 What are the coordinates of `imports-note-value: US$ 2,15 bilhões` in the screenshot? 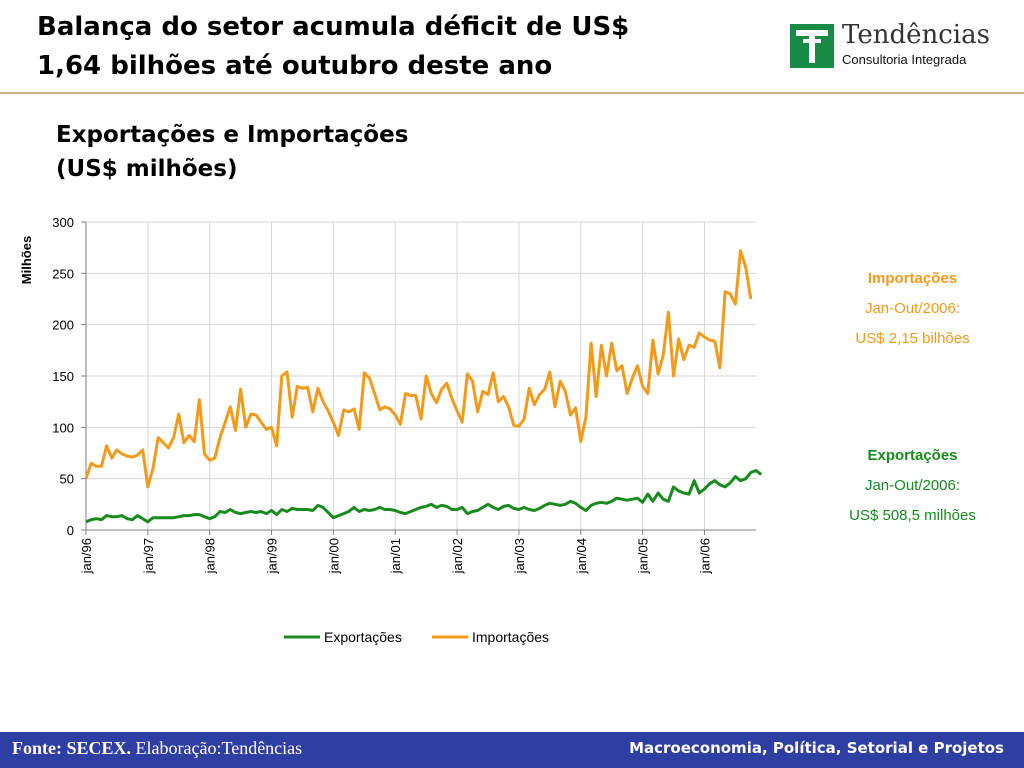 It's located at (912, 338).